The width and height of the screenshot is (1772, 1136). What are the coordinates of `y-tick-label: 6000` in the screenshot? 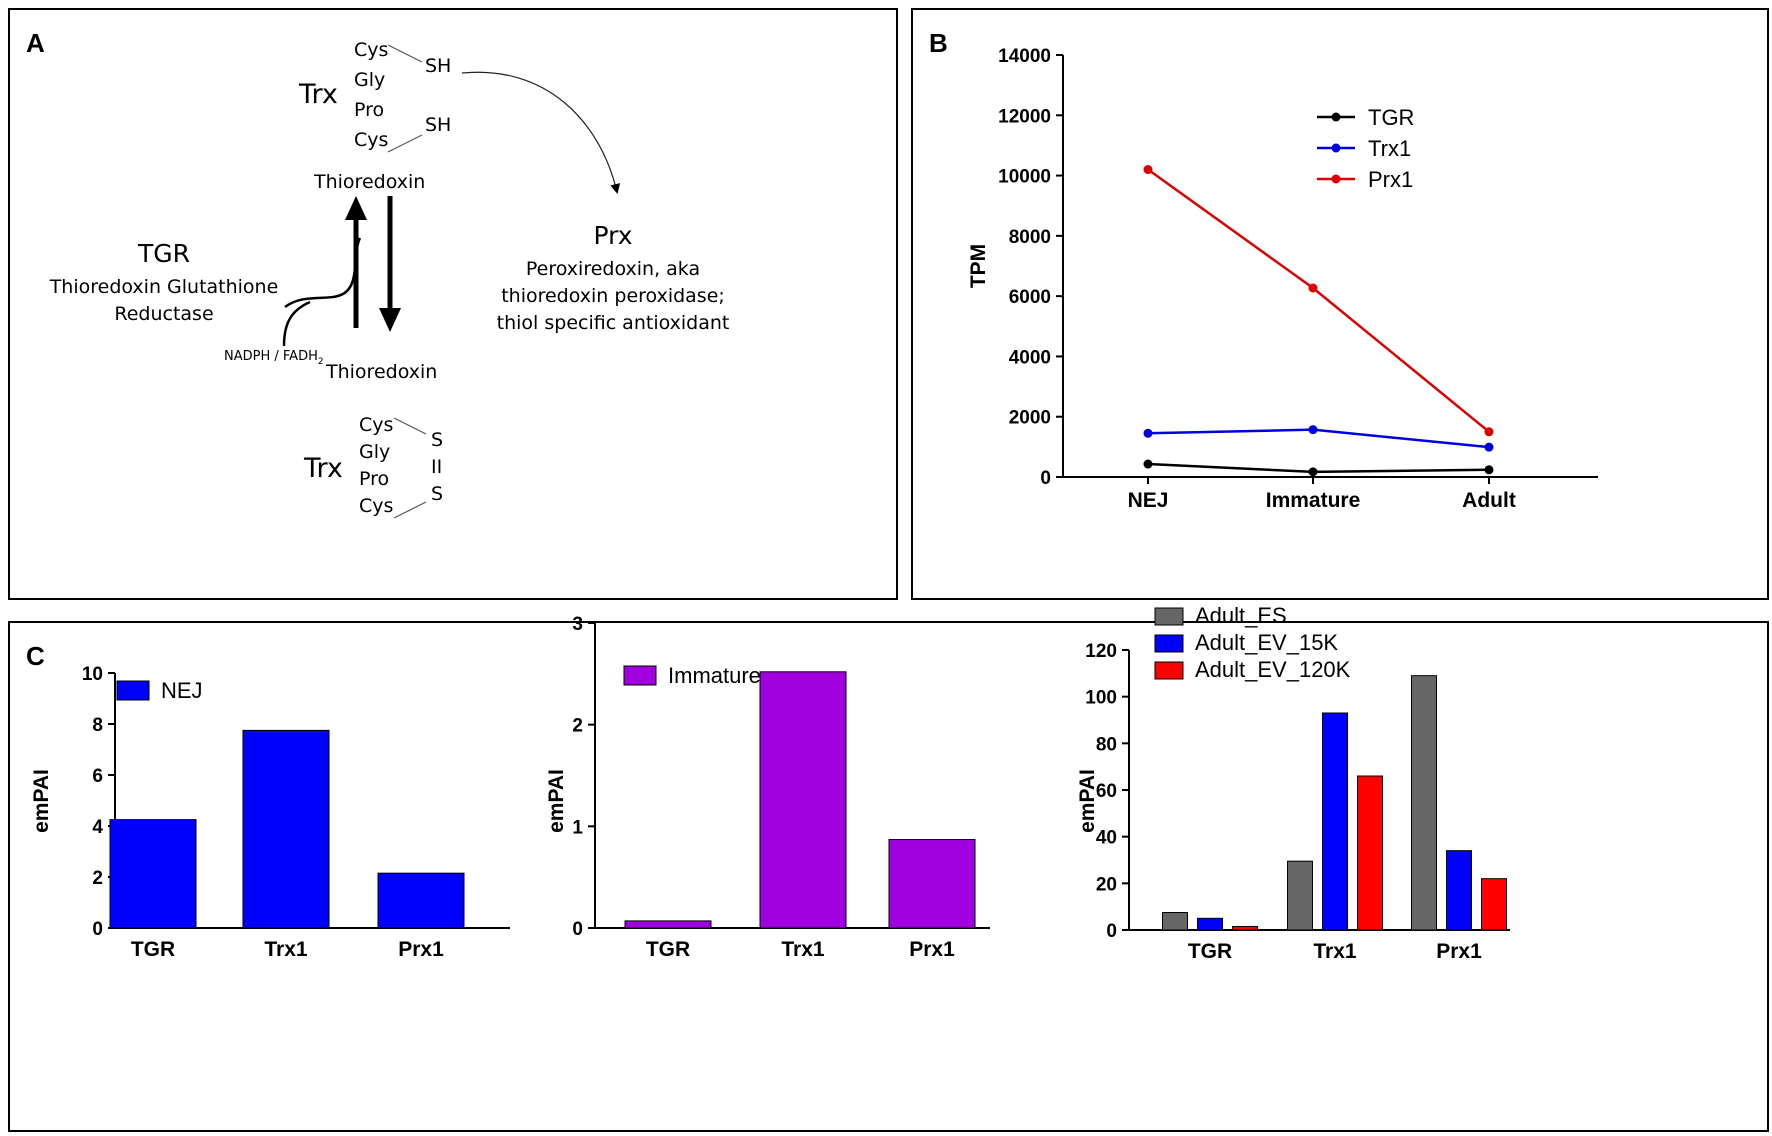 It's located at (1030, 297).